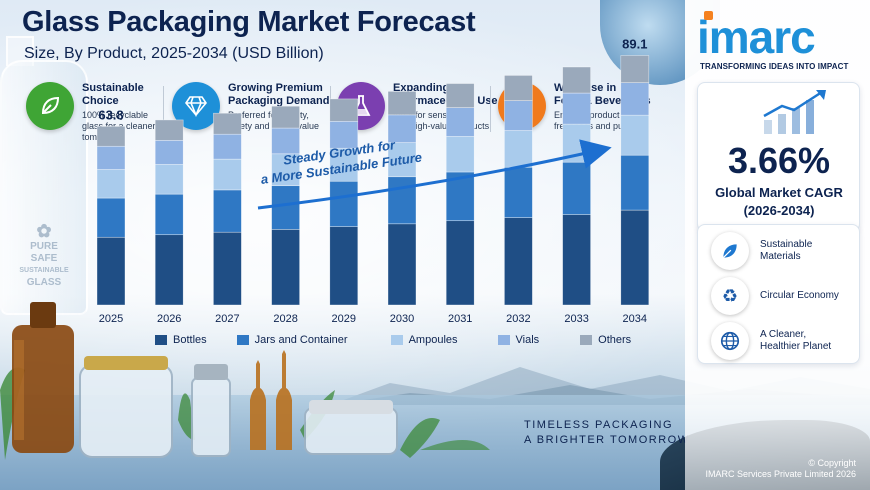  What do you see at coordinates (518, 115) in the screenshot?
I see `bar-segment-vials-2032` at bounding box center [518, 115].